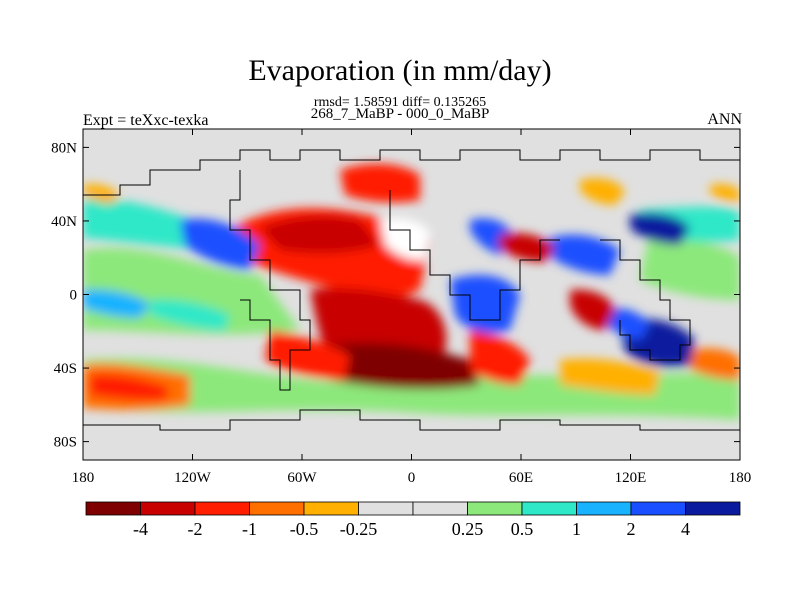 The image size is (800, 600). Describe the element at coordinates (610, 376) in the screenshot. I see `south-indian-yellow` at that location.